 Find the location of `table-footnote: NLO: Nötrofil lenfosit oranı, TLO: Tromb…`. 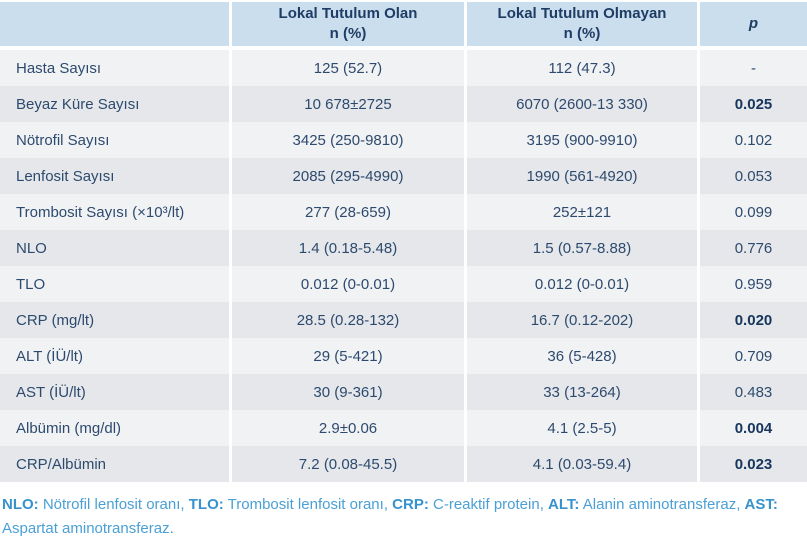

table-footnote: NLO: Nötrofil lenfosit oranı, TLO: Tromb… is located at coordinates (403, 517).